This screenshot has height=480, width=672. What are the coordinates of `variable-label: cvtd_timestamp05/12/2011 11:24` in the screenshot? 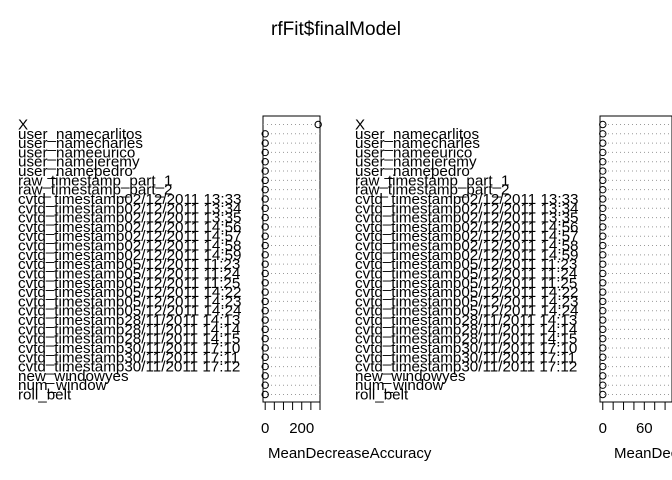 It's located at (129, 273).